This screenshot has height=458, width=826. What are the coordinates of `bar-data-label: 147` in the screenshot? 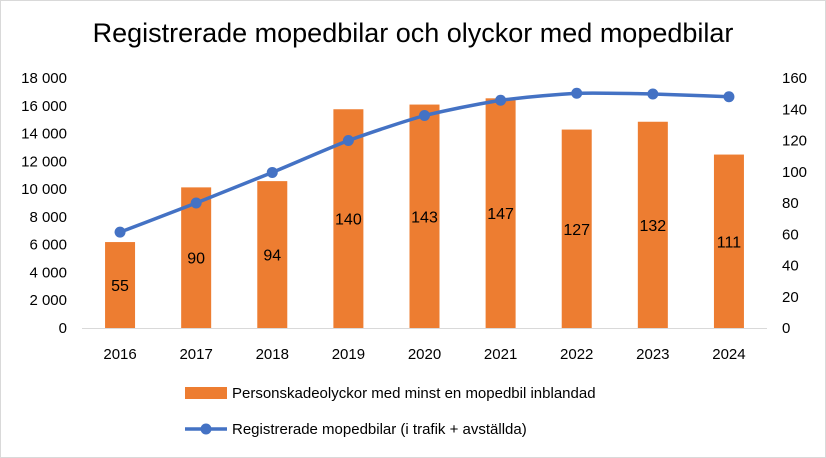 It's located at (500, 214).